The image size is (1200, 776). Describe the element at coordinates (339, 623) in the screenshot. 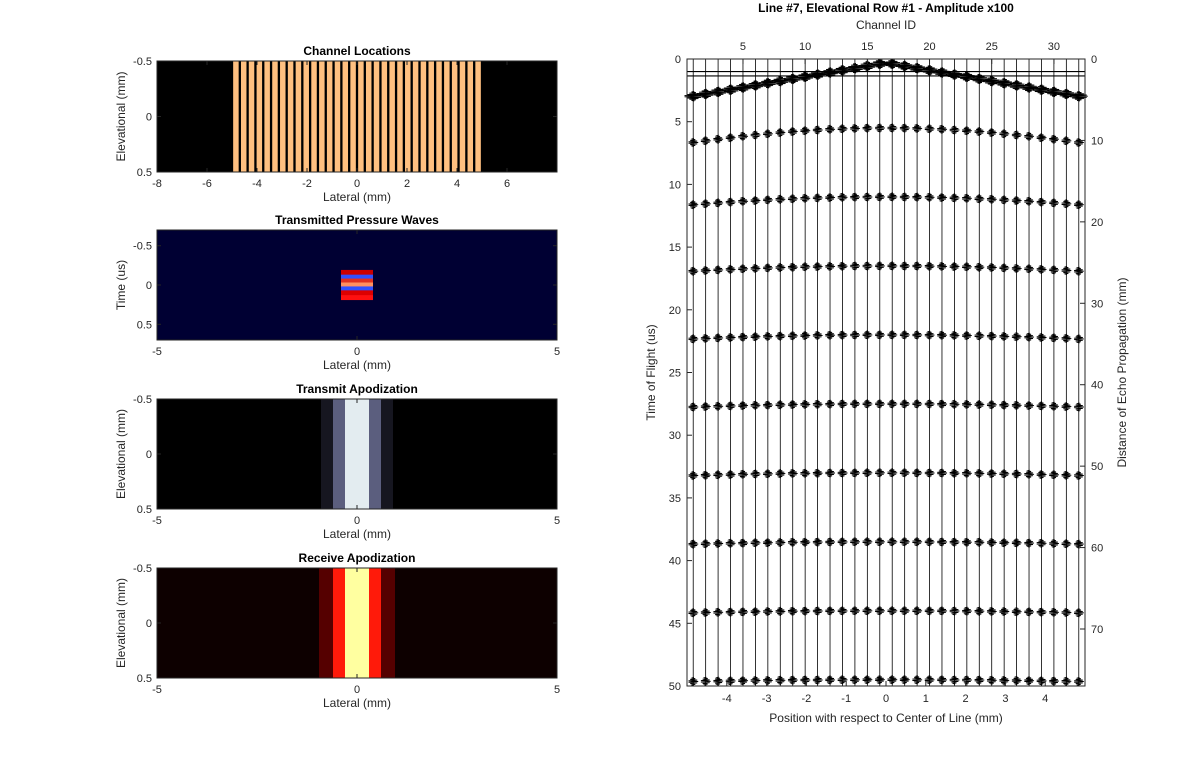

I see `apodization-column` at that location.